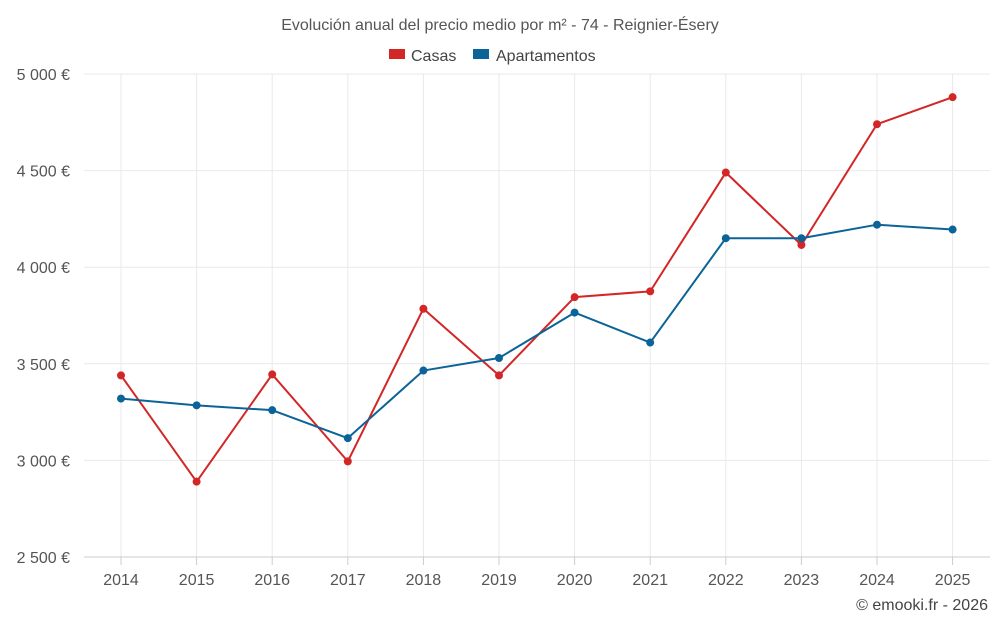 This screenshot has height=625, width=1000. What do you see at coordinates (952, 97) in the screenshot?
I see `data-point-casas-2025` at bounding box center [952, 97].